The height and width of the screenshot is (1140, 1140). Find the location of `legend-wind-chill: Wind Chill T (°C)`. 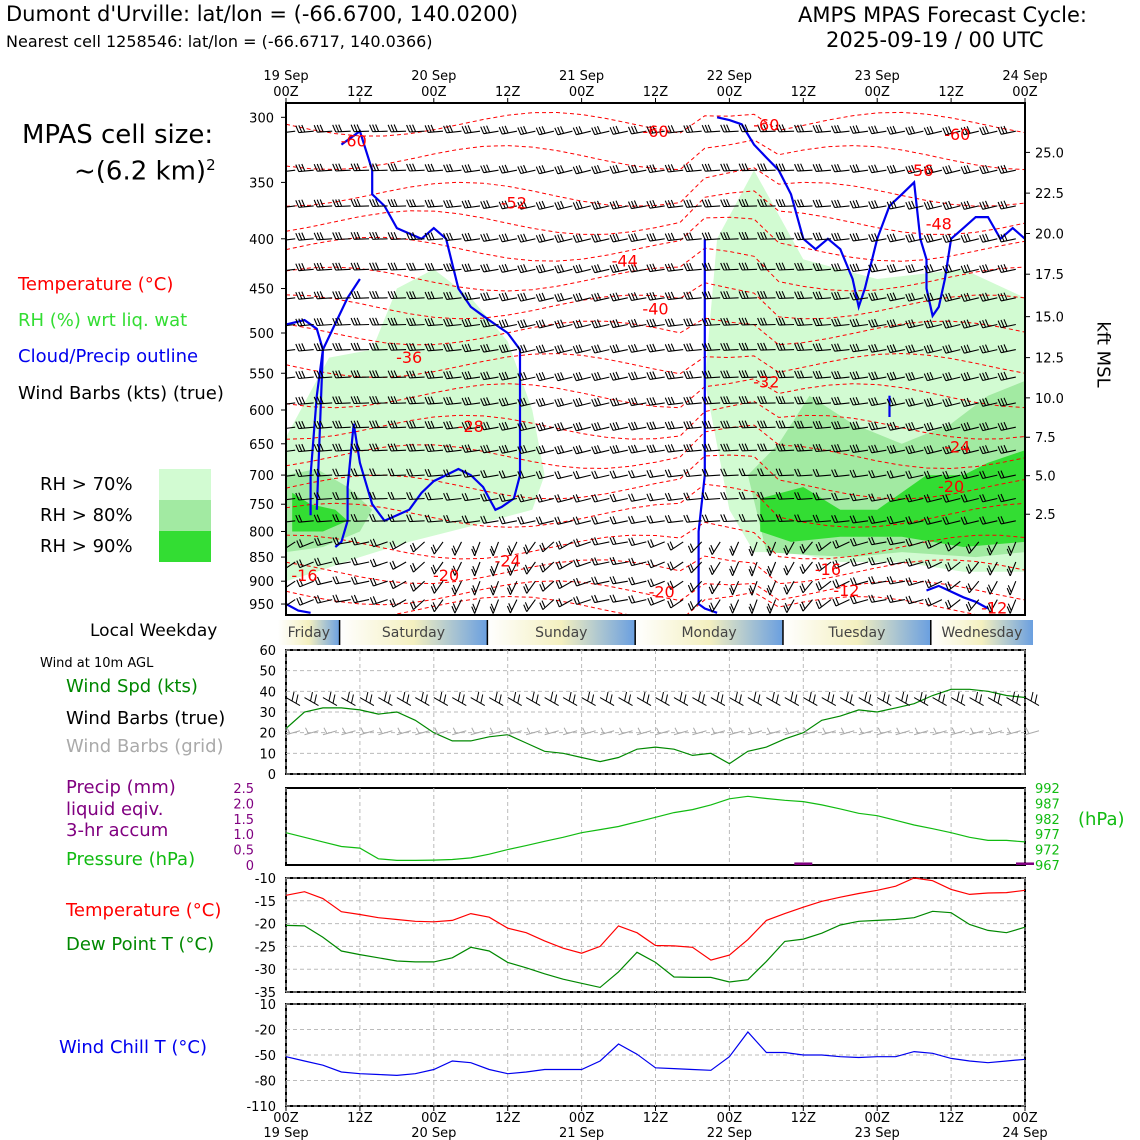

legend-wind-chill: Wind Chill T (°C) is located at coordinates (133, 1047).